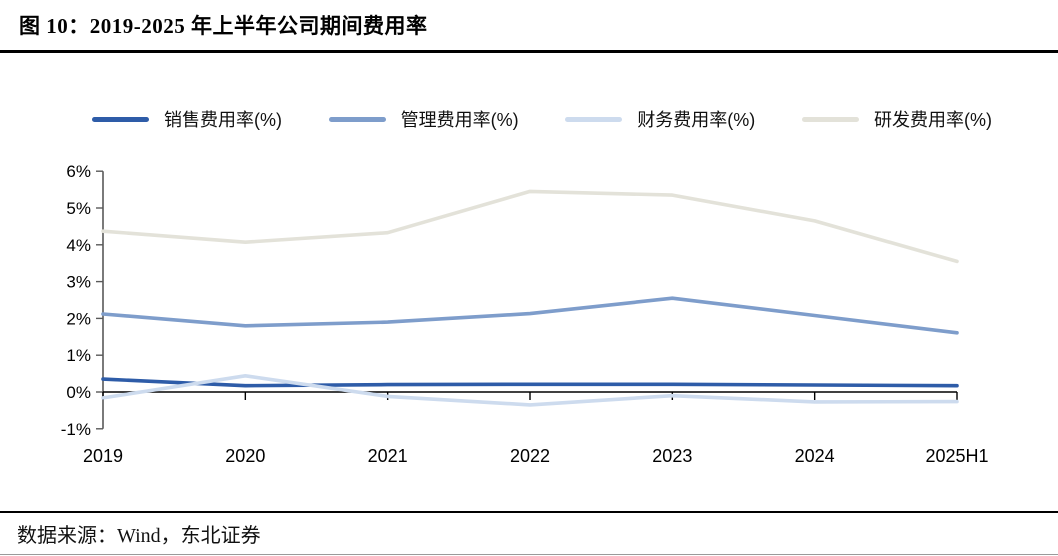 The image size is (1058, 556). Describe the element at coordinates (223, 26) in the screenshot. I see `figure-title: 图 10：2019-2025 年上半年公司期间费用率` at that location.